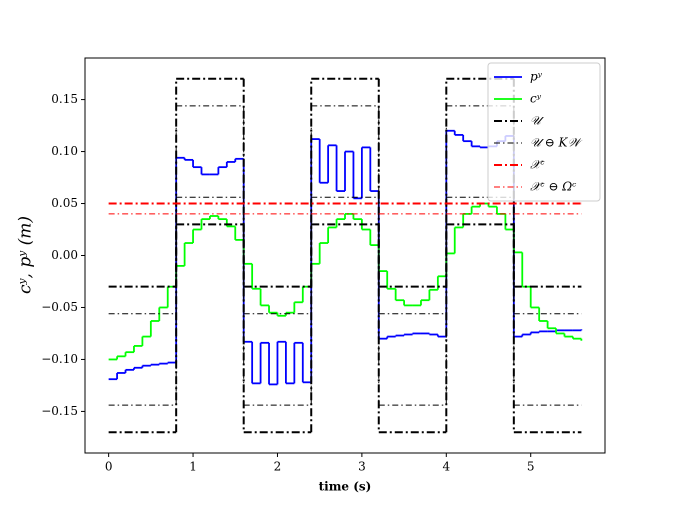  What do you see at coordinates (64, 151) in the screenshot?
I see `y-tick-label: 0.10` at bounding box center [64, 151].